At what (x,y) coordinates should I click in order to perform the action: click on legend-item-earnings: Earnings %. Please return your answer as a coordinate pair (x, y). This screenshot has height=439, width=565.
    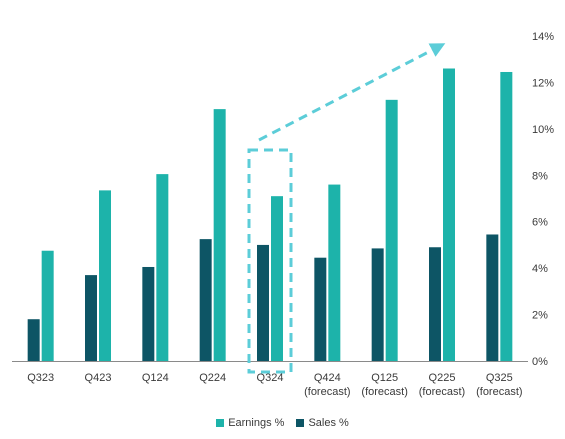
    Looking at the image, I should click on (250, 423).